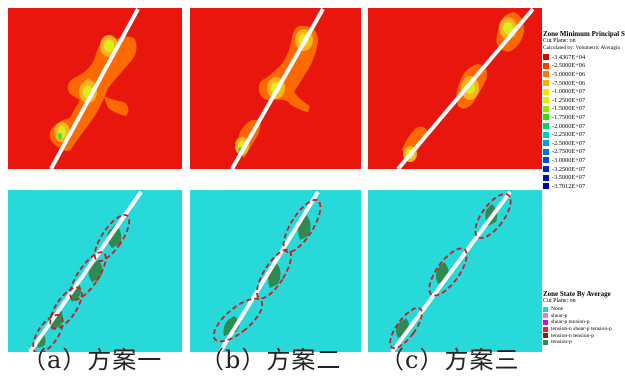  What do you see at coordinates (95, 271) in the screenshot?
I see `zone-state-panel-a` at bounding box center [95, 271].